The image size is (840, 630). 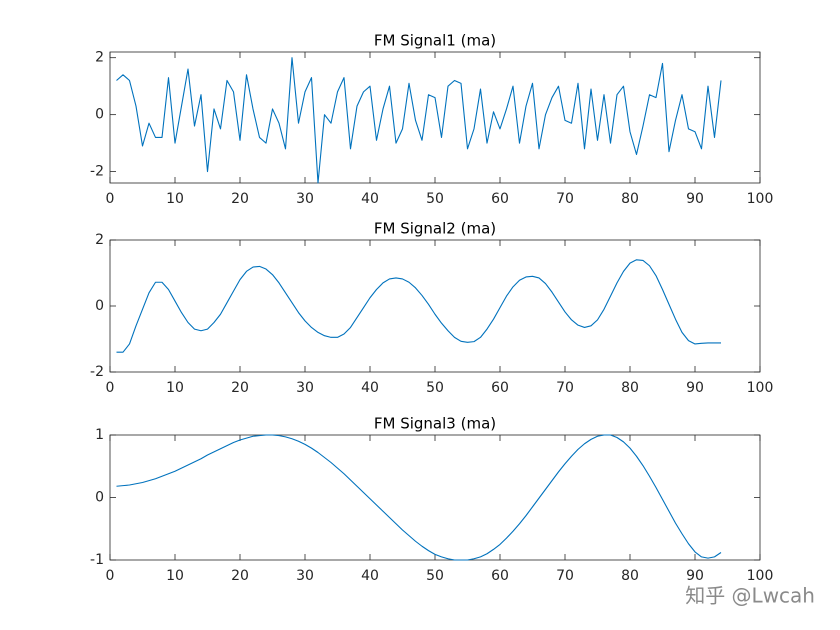 What do you see at coordinates (435, 424) in the screenshot?
I see `chart-title: FM Signal3 (ma)` at bounding box center [435, 424].